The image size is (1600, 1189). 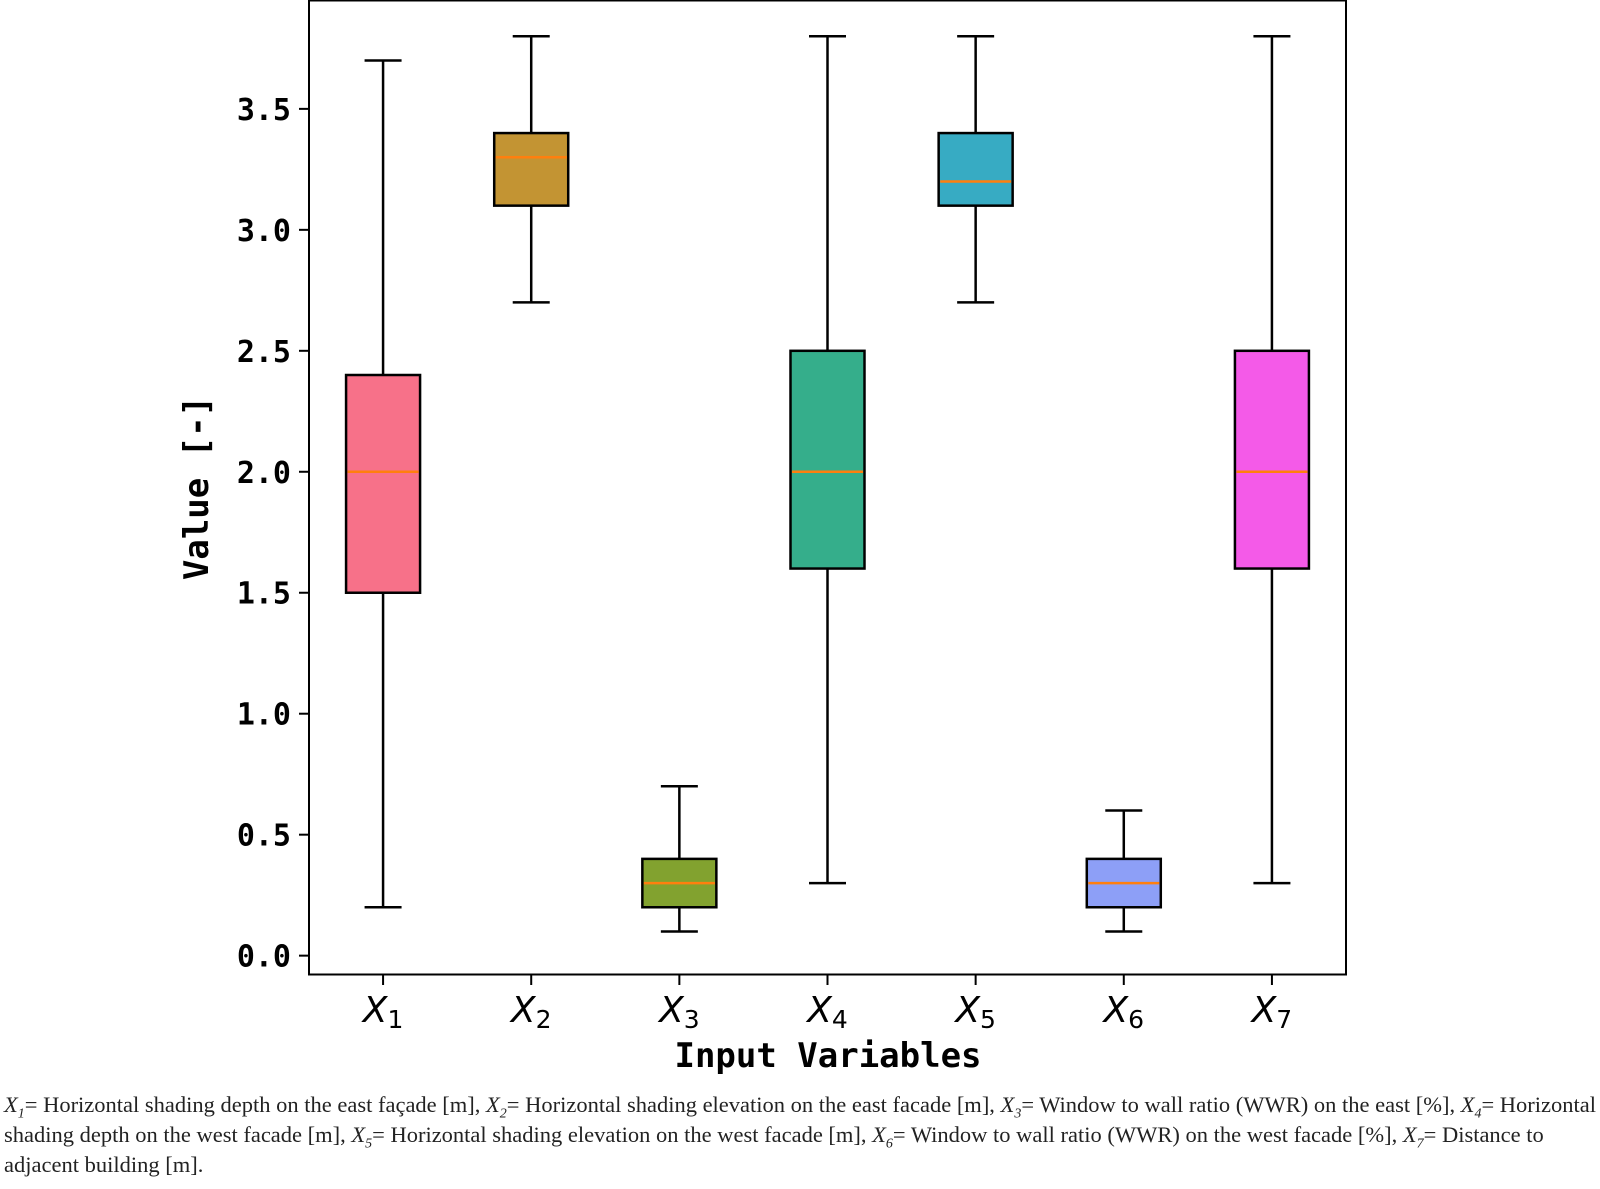 I want to click on y-axis-title: Value [-], so click(x=197, y=488).